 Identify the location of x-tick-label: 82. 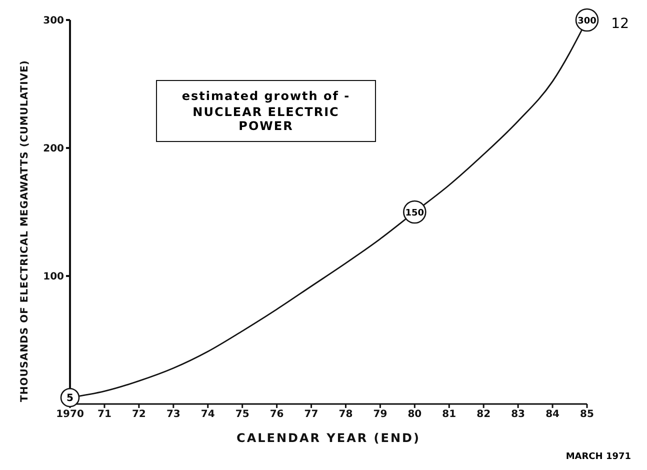
(483, 414).